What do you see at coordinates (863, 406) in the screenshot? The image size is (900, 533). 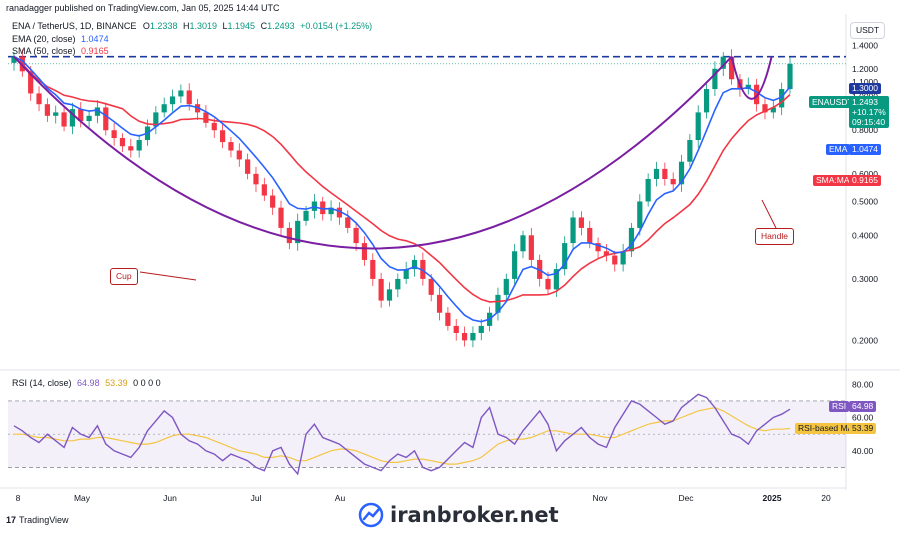 I see `rsi-value-badge: 64.98` at bounding box center [863, 406].